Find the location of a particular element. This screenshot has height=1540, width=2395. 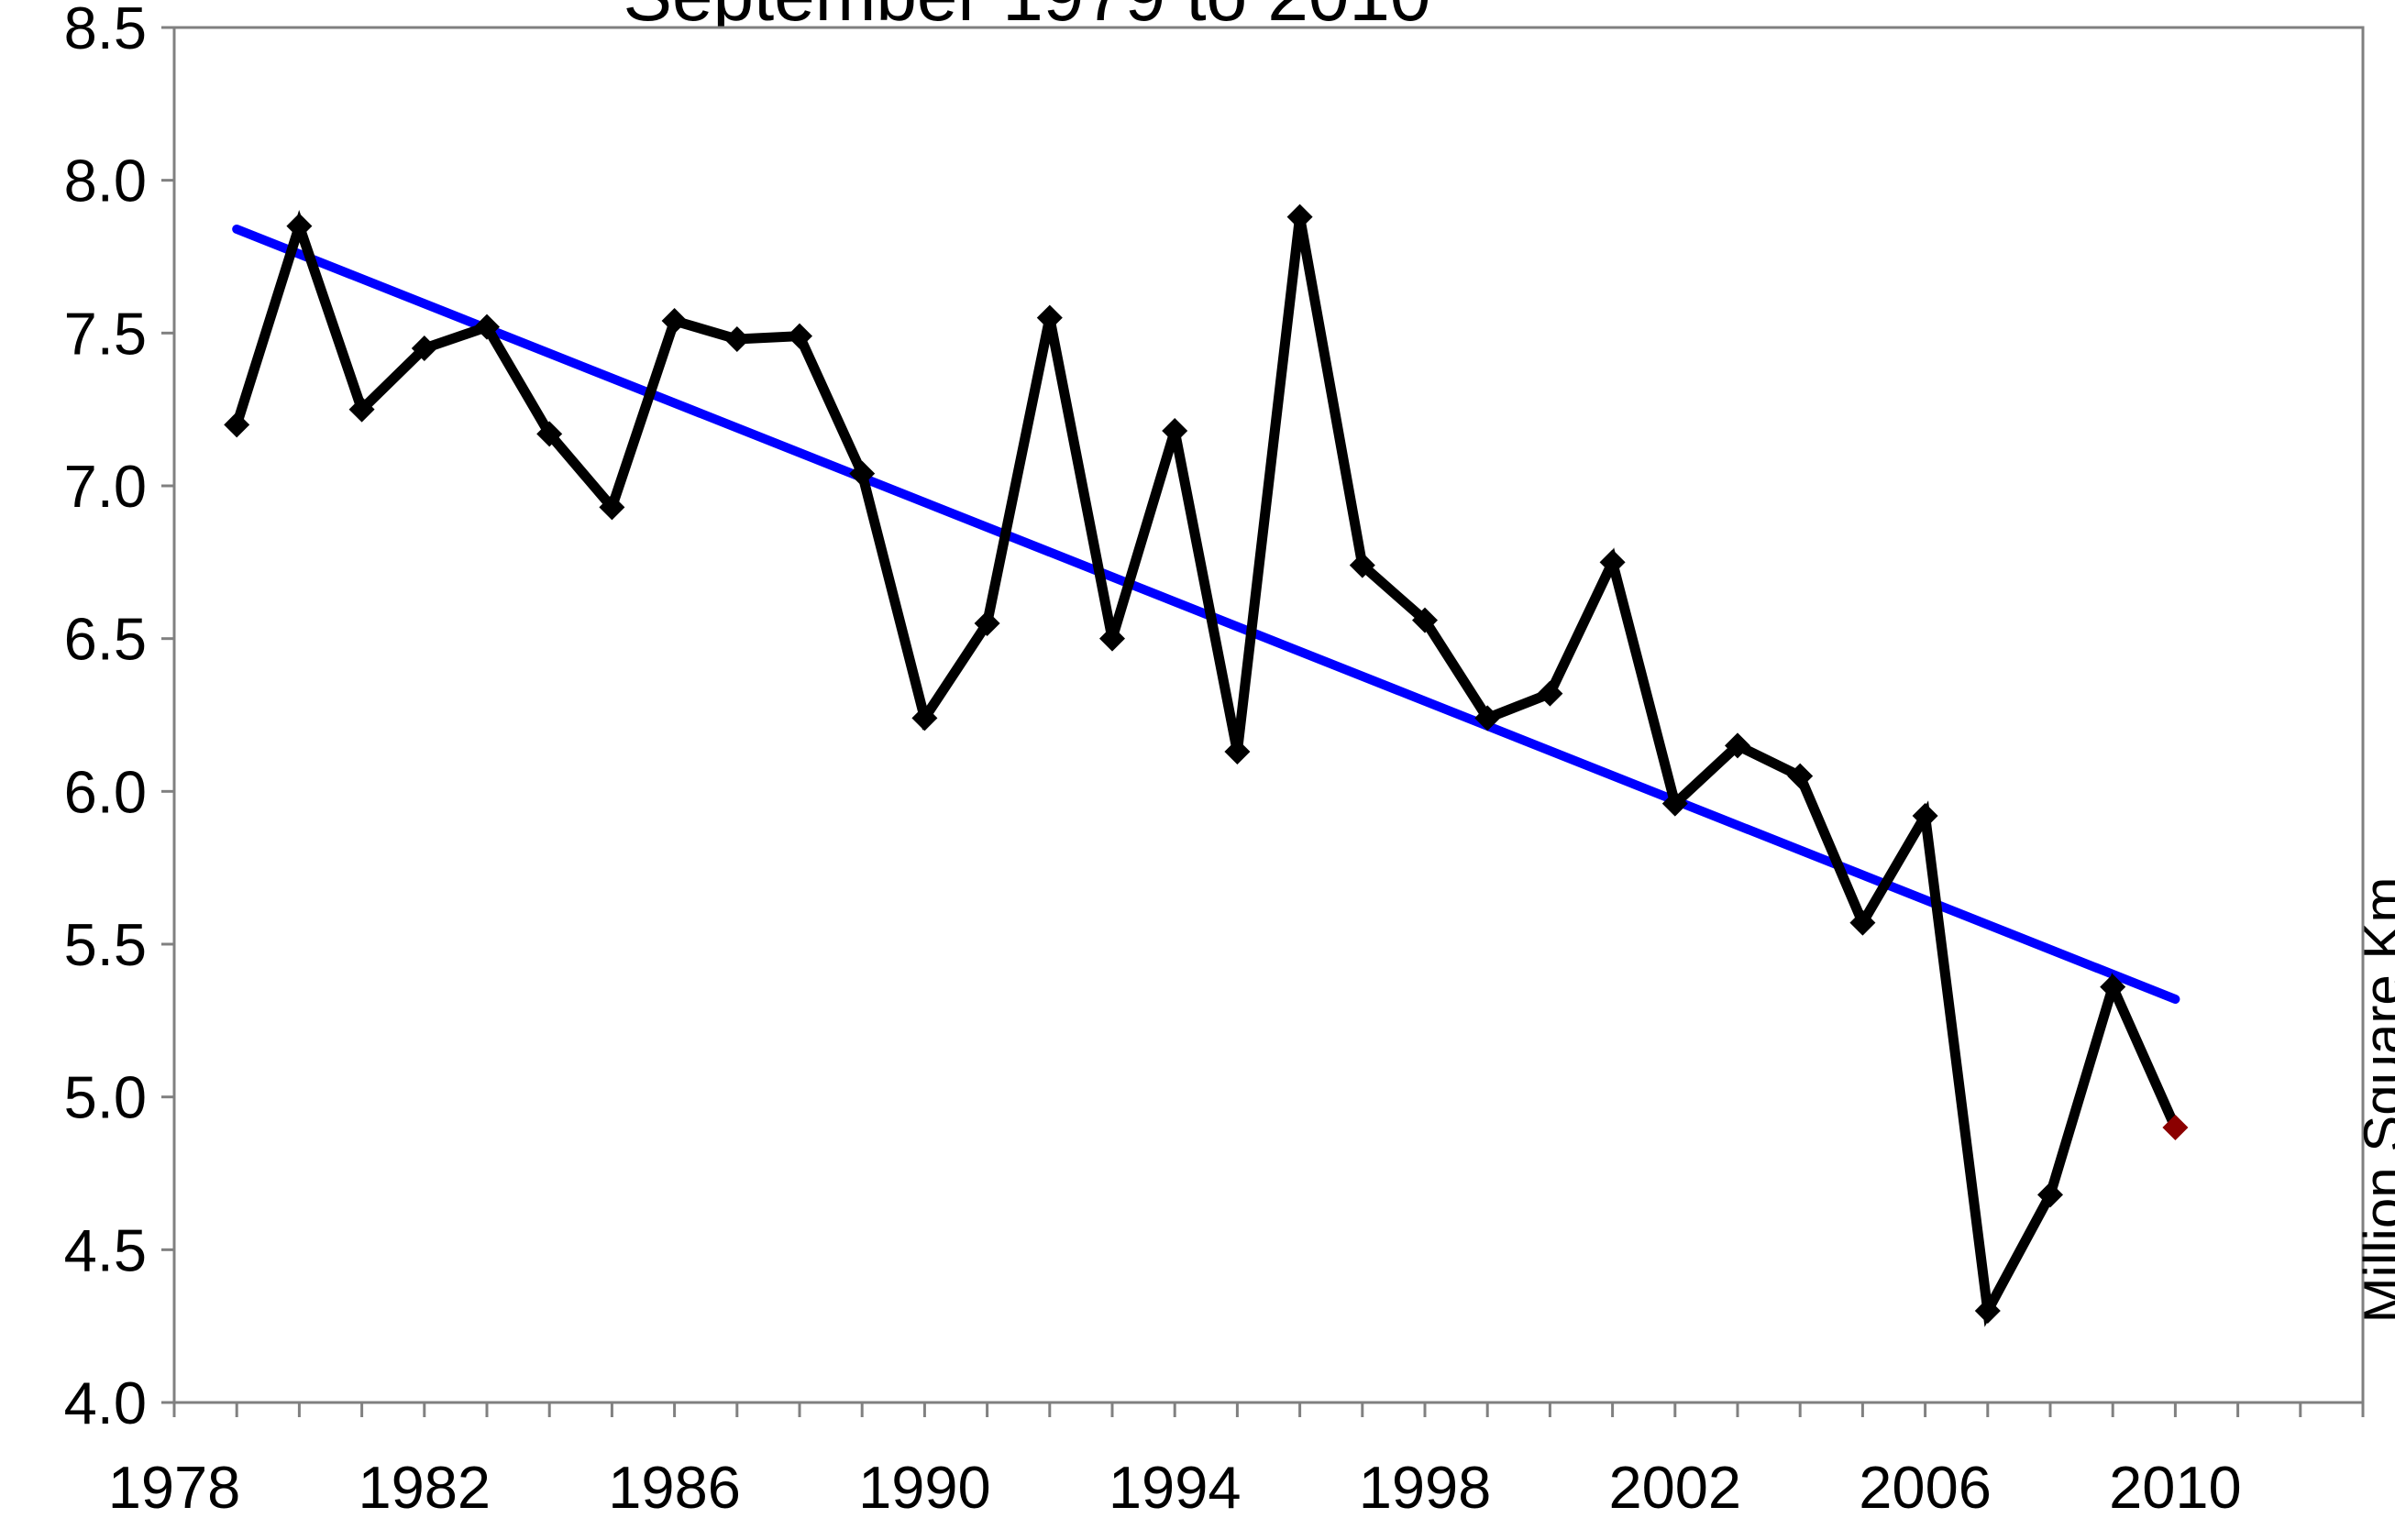

x-tick-label: 1994 is located at coordinates (1175, 1487).